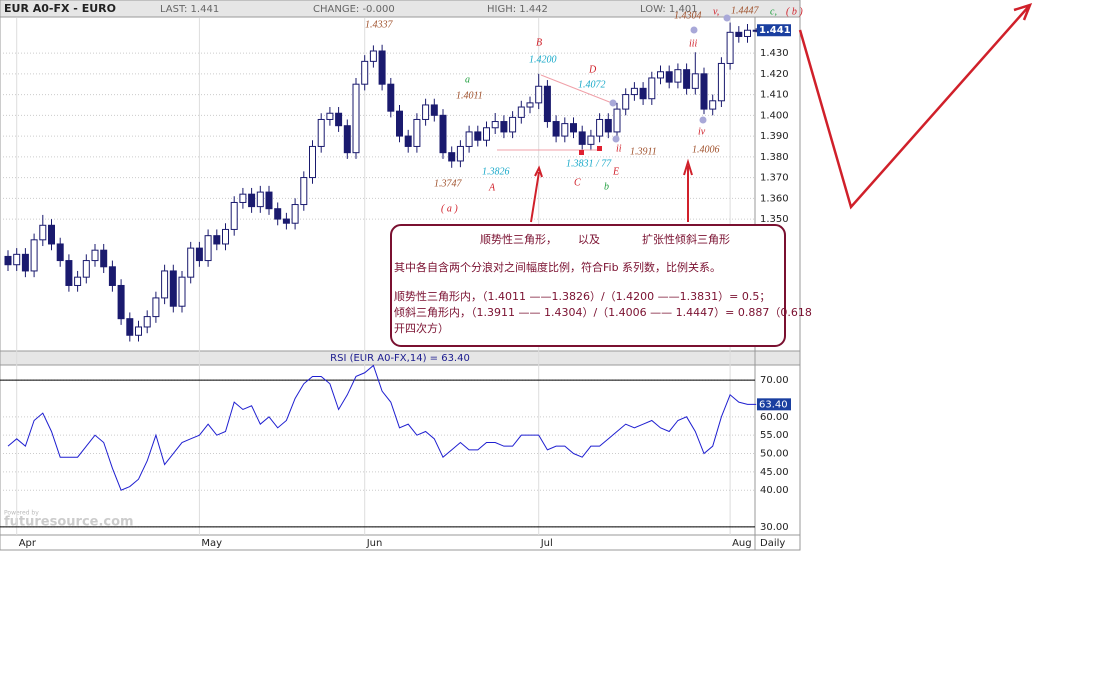 This screenshot has width=1120, height=691. What do you see at coordinates (400, 542) in the screenshot?
I see `date-bar` at bounding box center [400, 542].